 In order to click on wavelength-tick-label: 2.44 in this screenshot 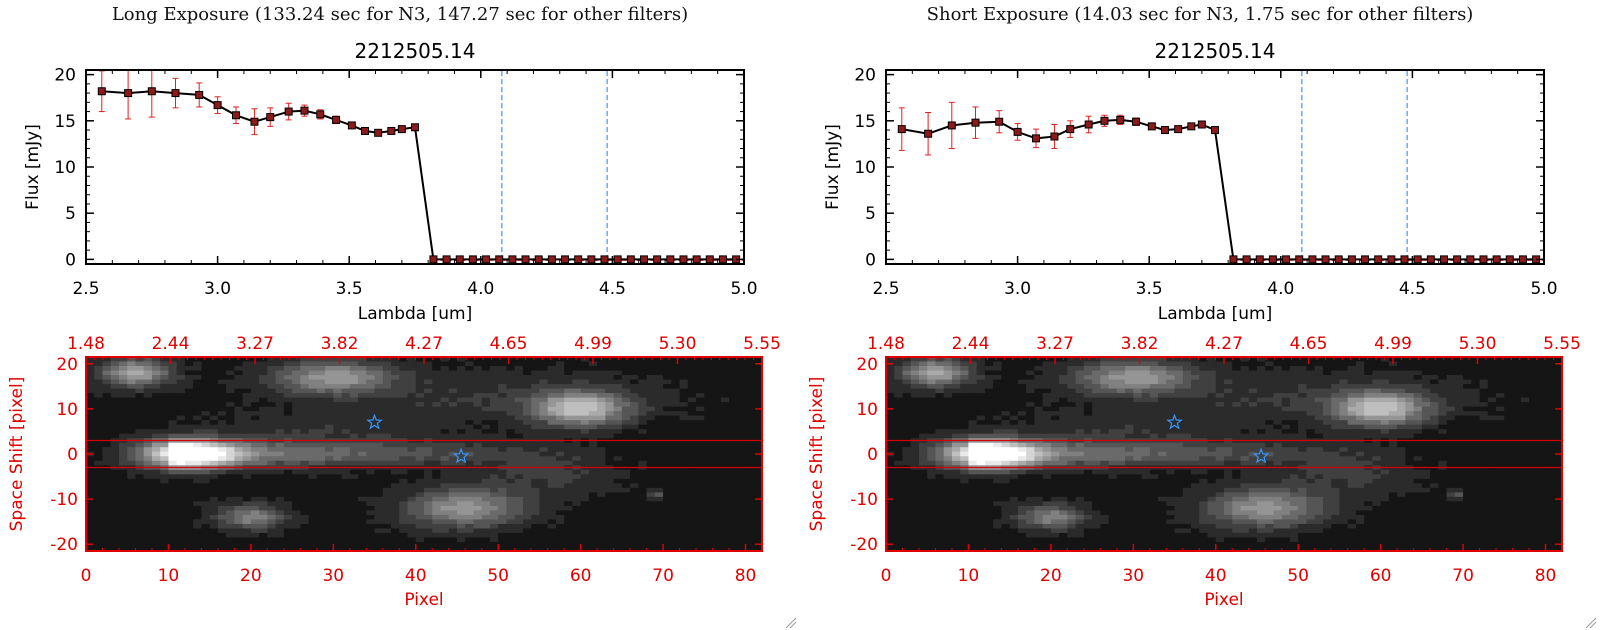, I will do `click(171, 344)`.